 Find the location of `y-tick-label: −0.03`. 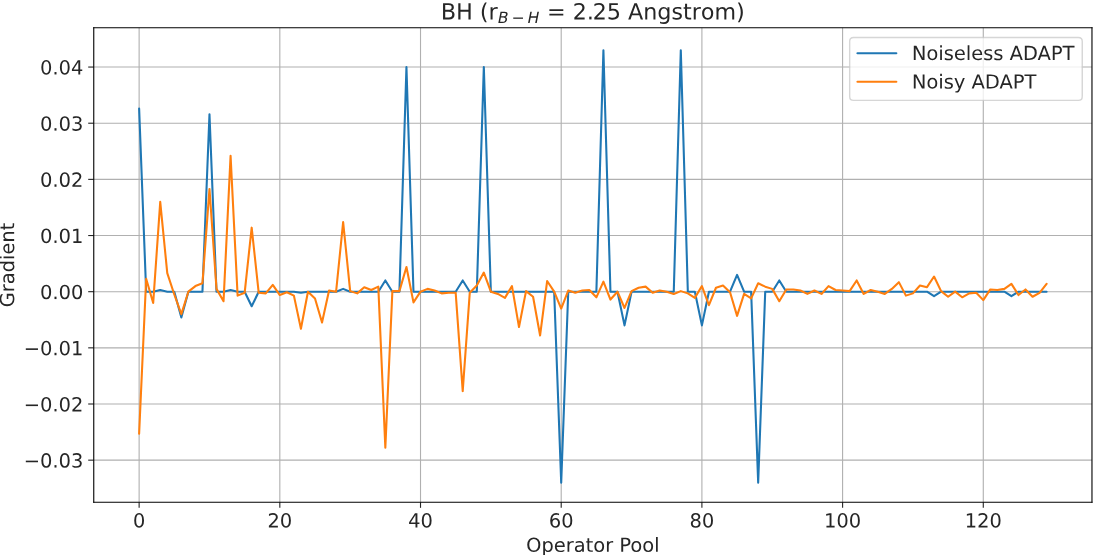

y-tick-label: −0.03 is located at coordinates (53, 460).